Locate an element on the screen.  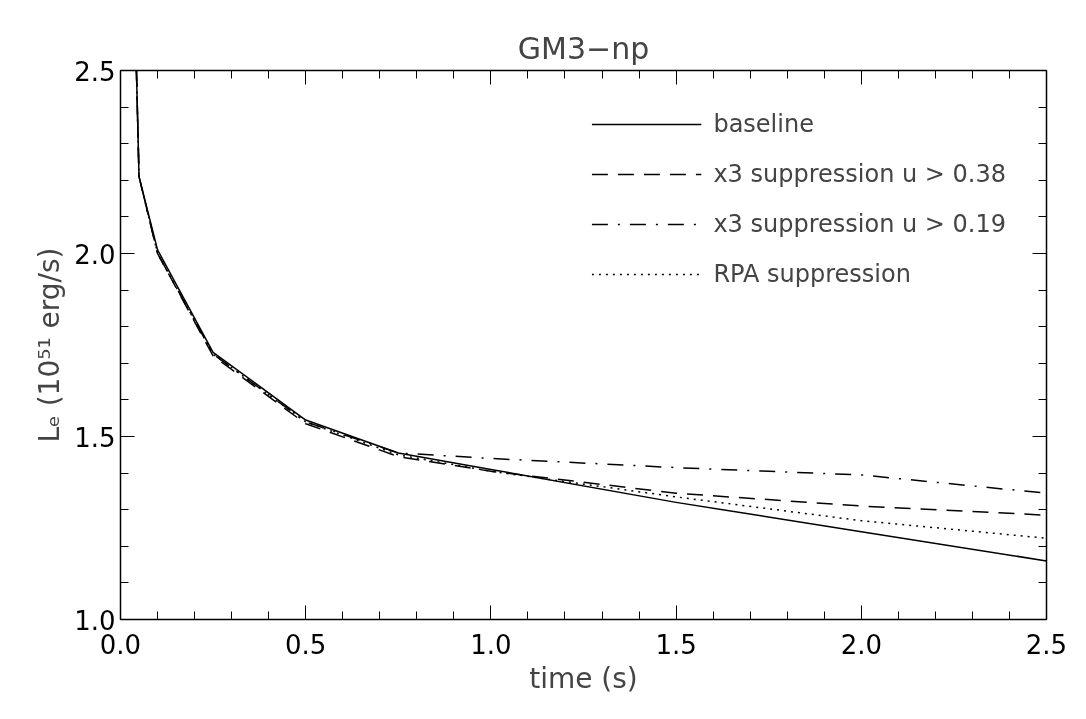
x-tick-label: 0.5 is located at coordinates (306, 644).